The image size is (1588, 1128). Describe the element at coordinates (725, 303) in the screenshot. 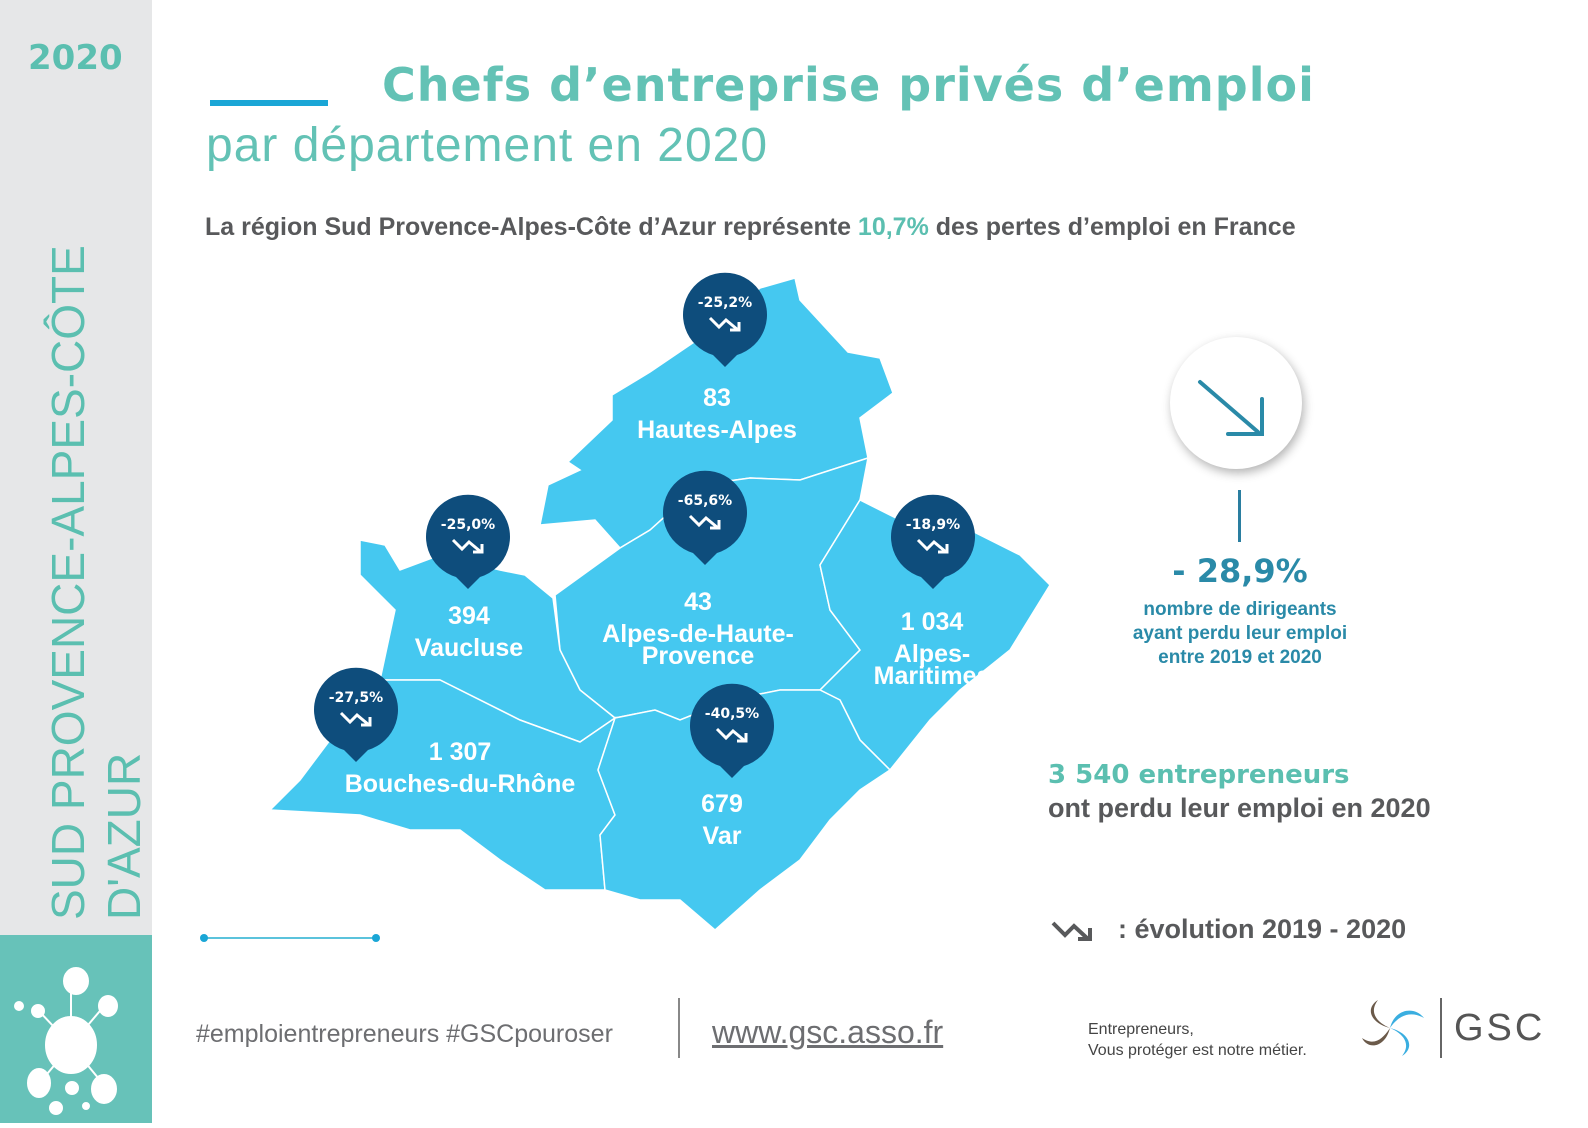

I see `evolution-percent: -25,2%` at that location.